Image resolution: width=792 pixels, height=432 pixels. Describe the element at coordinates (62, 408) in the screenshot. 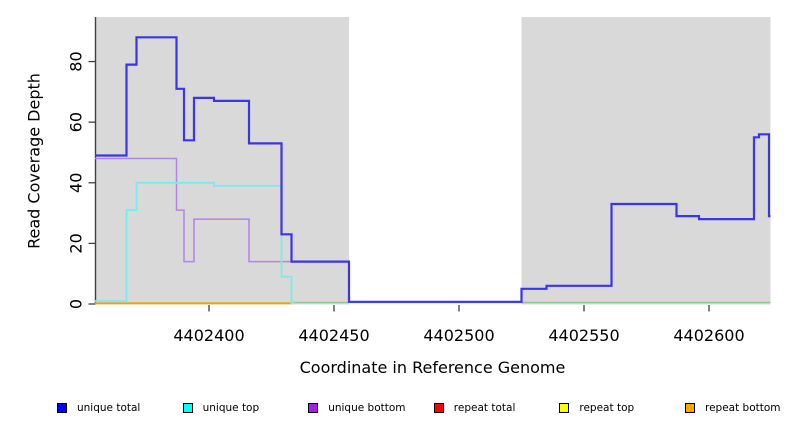

I see `legend-swatch-unique-total` at that location.